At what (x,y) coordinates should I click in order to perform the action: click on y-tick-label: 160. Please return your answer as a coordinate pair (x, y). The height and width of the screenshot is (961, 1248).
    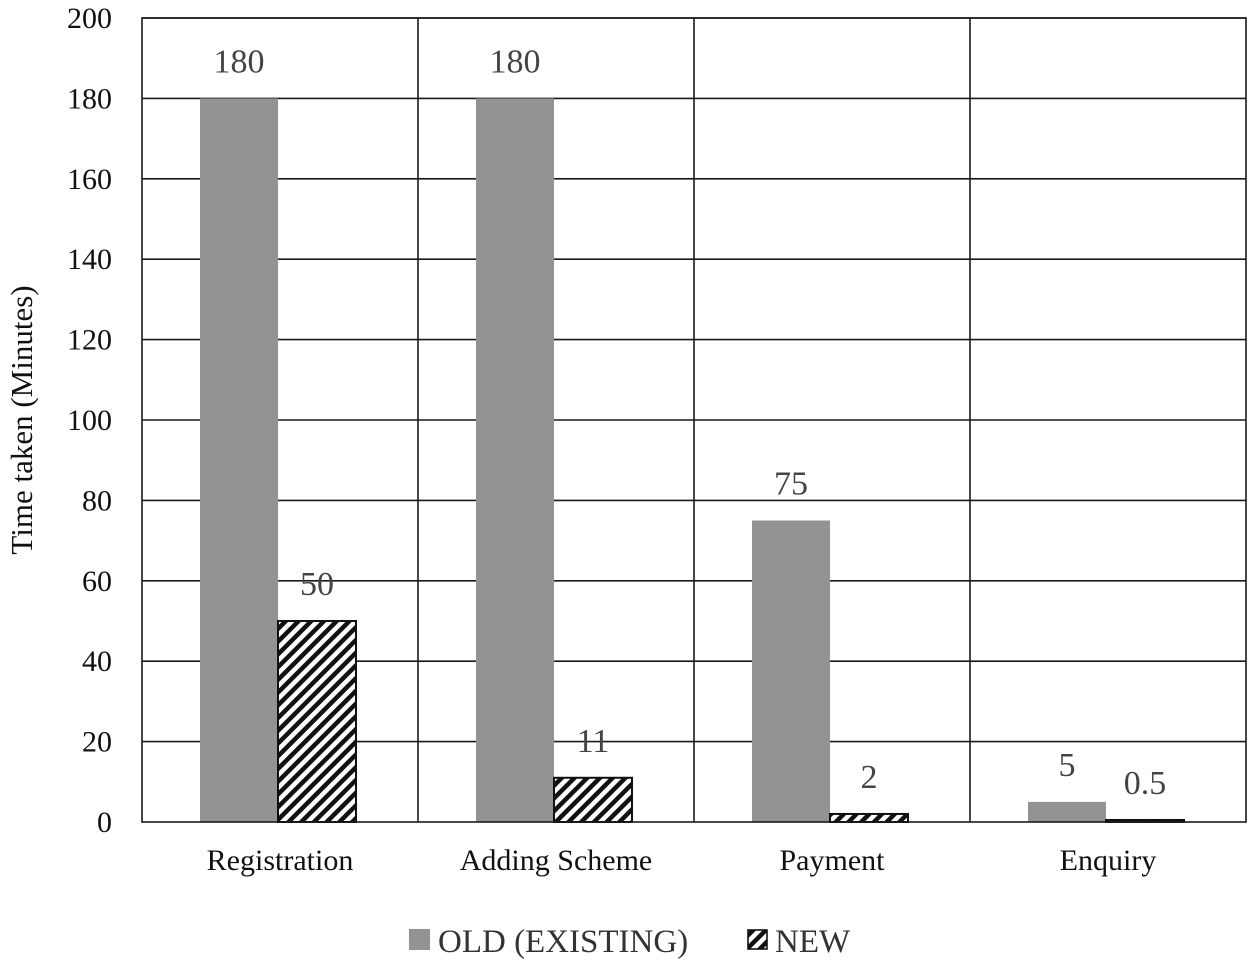
    Looking at the image, I should click on (89, 179).